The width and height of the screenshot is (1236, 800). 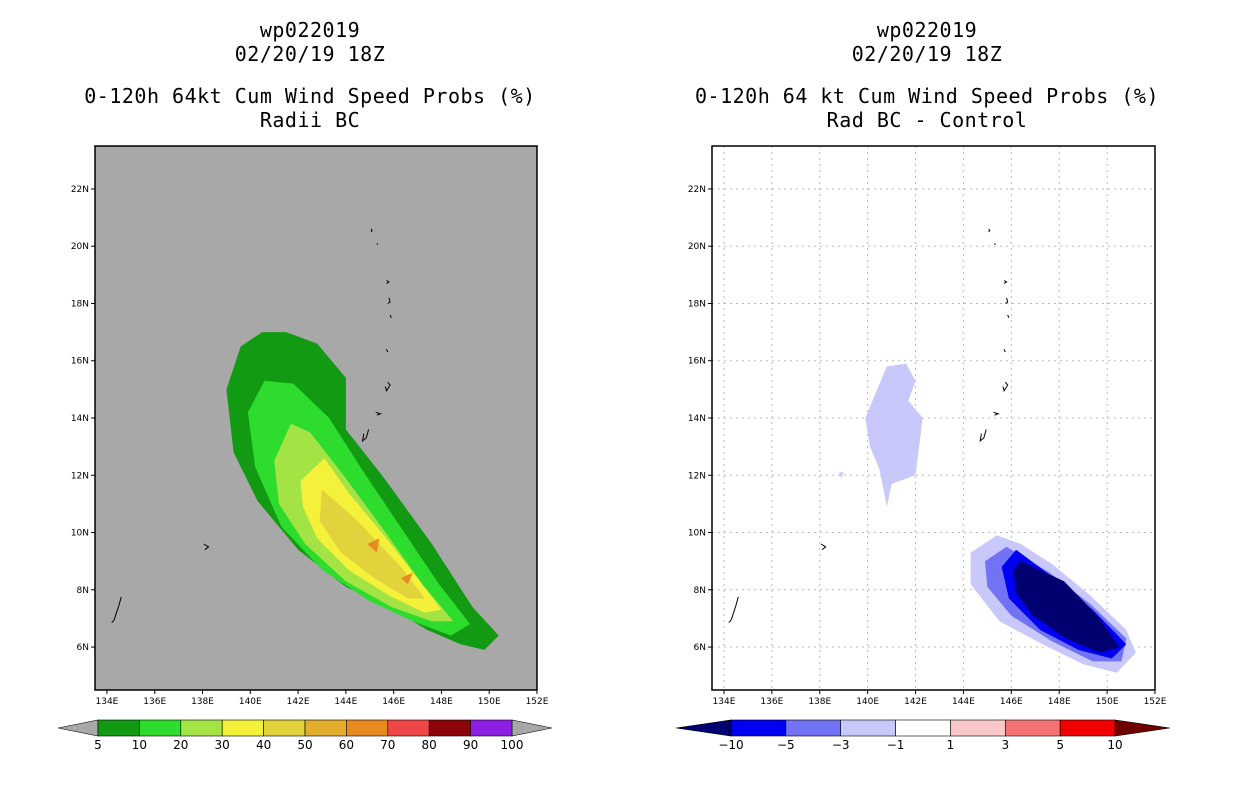 I want to click on colorbar-label: 1, so click(x=951, y=745).